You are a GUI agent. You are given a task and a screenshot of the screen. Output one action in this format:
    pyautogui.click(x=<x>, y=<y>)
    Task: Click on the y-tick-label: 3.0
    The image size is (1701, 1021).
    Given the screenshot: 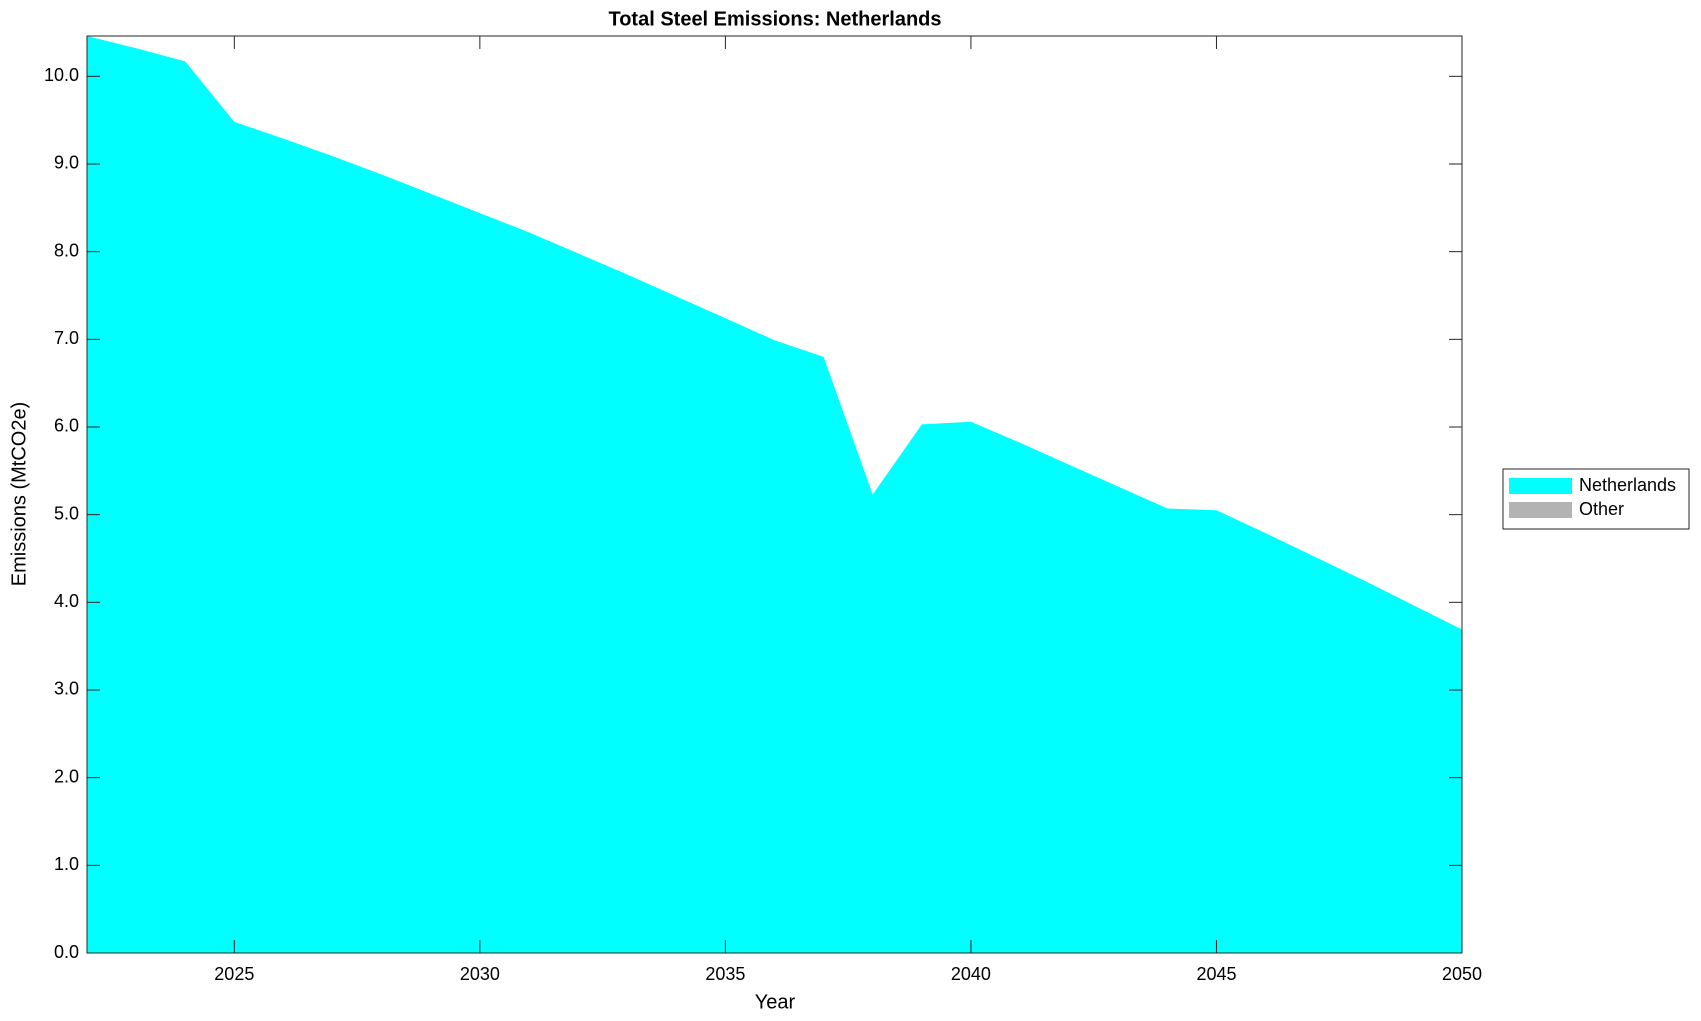 What is the action you would take?
    pyautogui.click(x=66, y=689)
    